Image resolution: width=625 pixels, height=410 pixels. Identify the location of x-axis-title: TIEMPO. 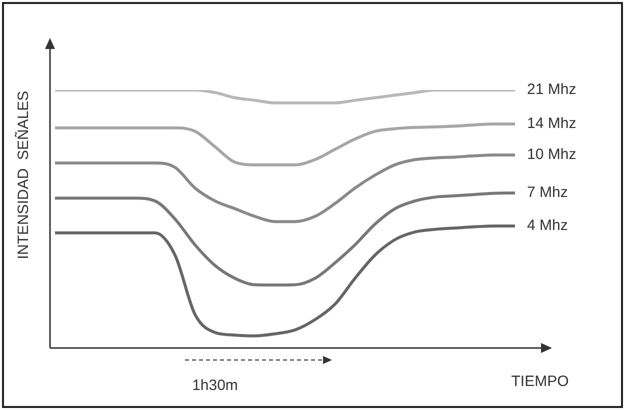
(540, 381).